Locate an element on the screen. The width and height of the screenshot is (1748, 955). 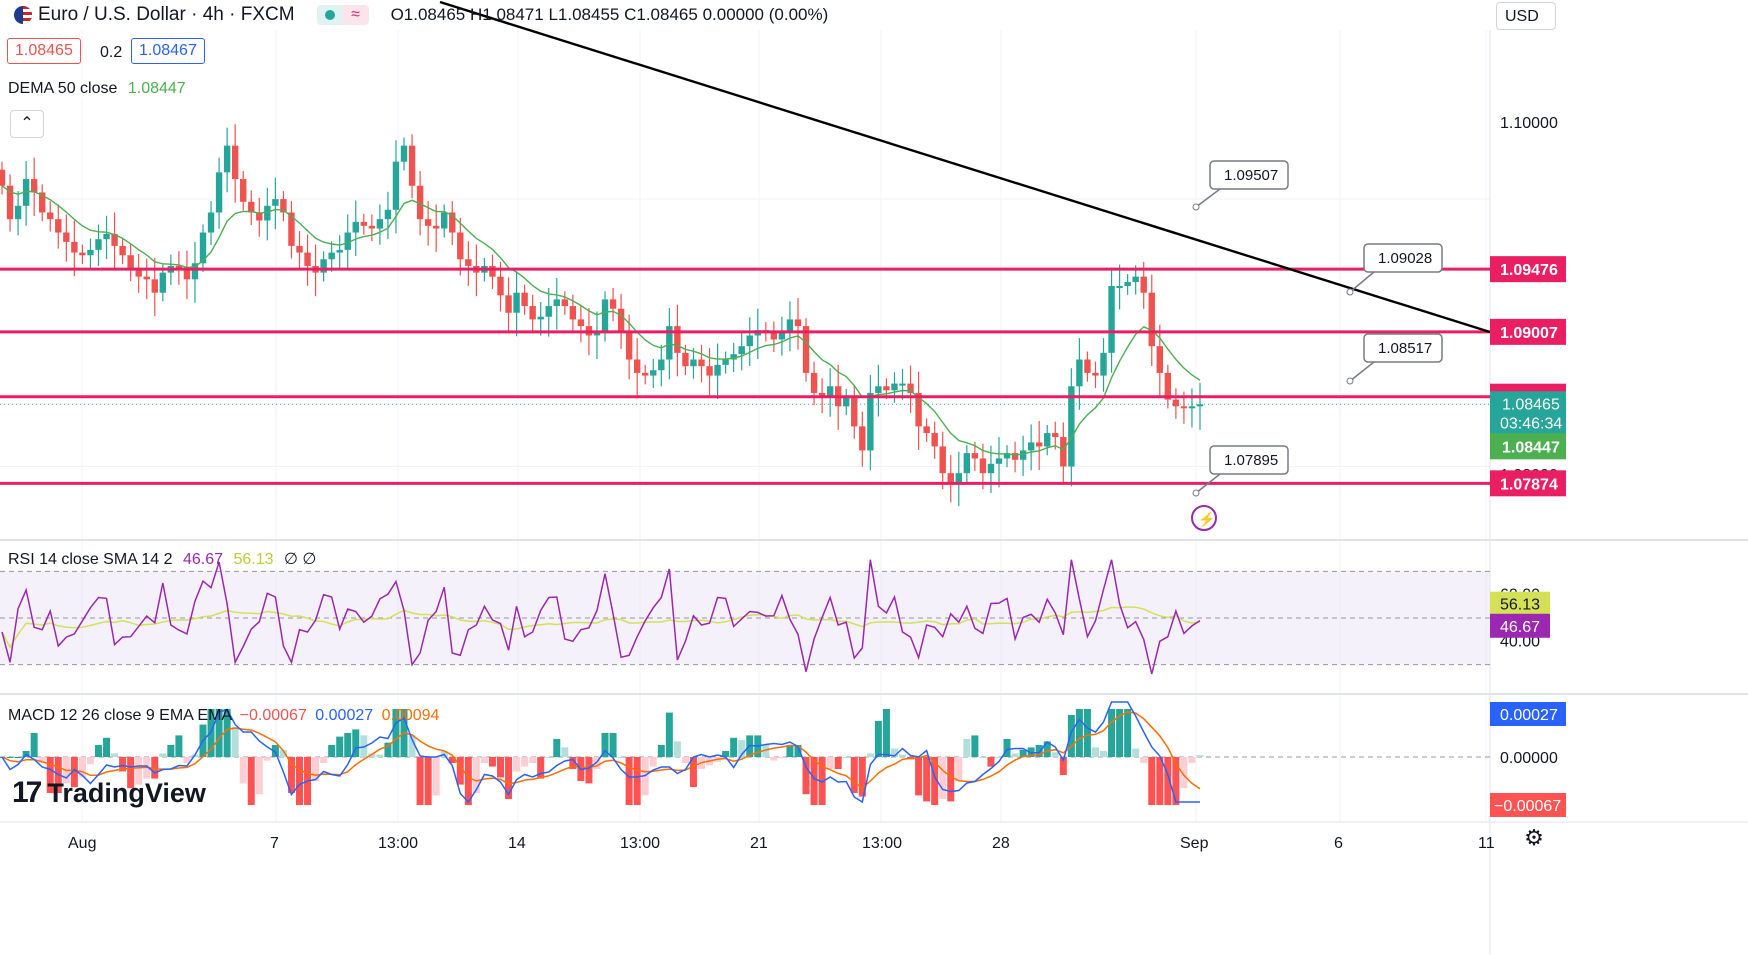
macd-signal-value: 0.00094 is located at coordinates (410, 715).